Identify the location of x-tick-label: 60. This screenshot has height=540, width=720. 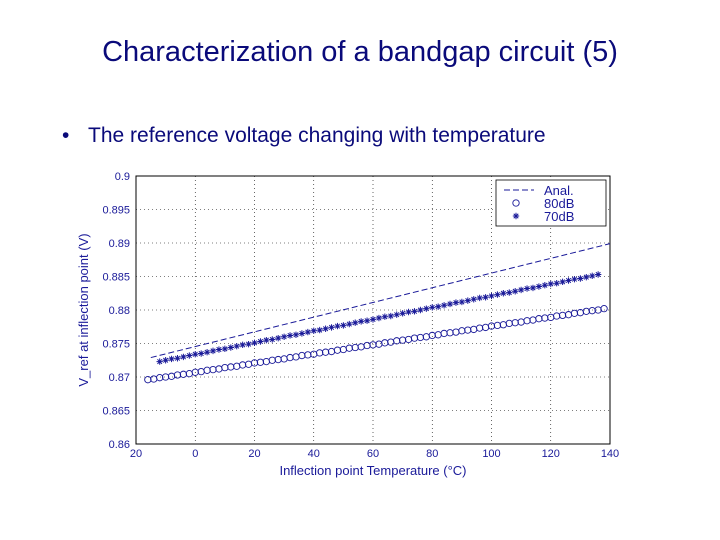
(373, 454).